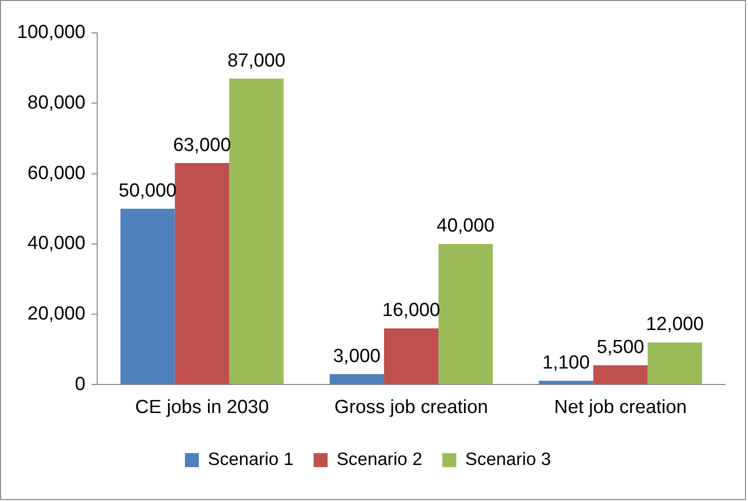  Describe the element at coordinates (57, 243) in the screenshot. I see `y-tick-label: 40,000` at that location.